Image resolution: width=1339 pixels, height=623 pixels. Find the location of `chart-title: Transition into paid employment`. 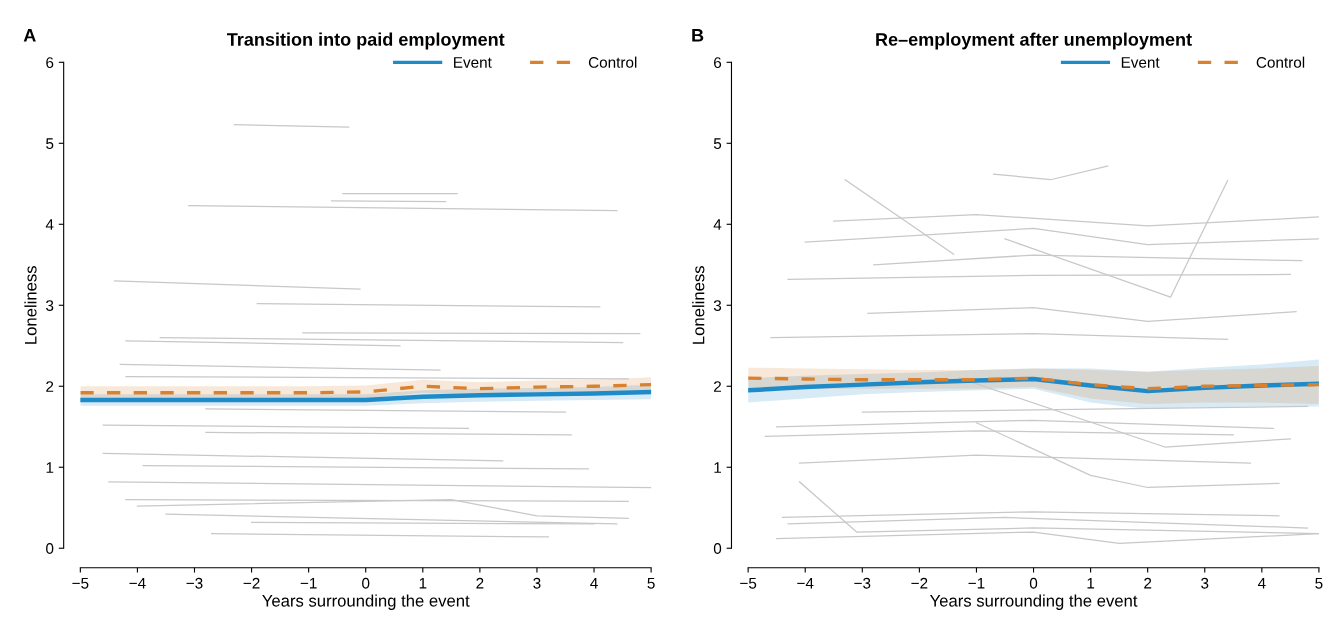

chart-title: Transition into paid employment is located at coordinates (366, 41).